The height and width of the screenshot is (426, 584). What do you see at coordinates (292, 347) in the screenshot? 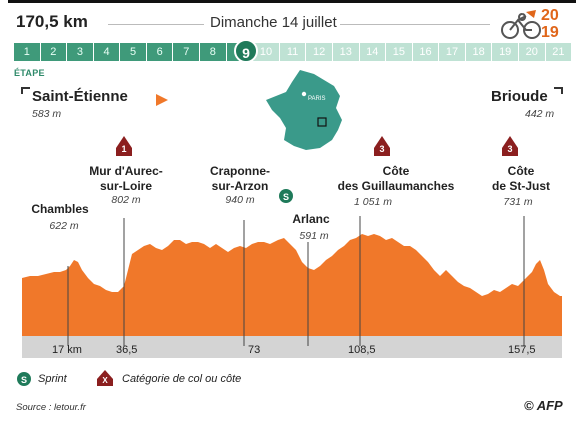
I see `km-bar` at bounding box center [292, 347].